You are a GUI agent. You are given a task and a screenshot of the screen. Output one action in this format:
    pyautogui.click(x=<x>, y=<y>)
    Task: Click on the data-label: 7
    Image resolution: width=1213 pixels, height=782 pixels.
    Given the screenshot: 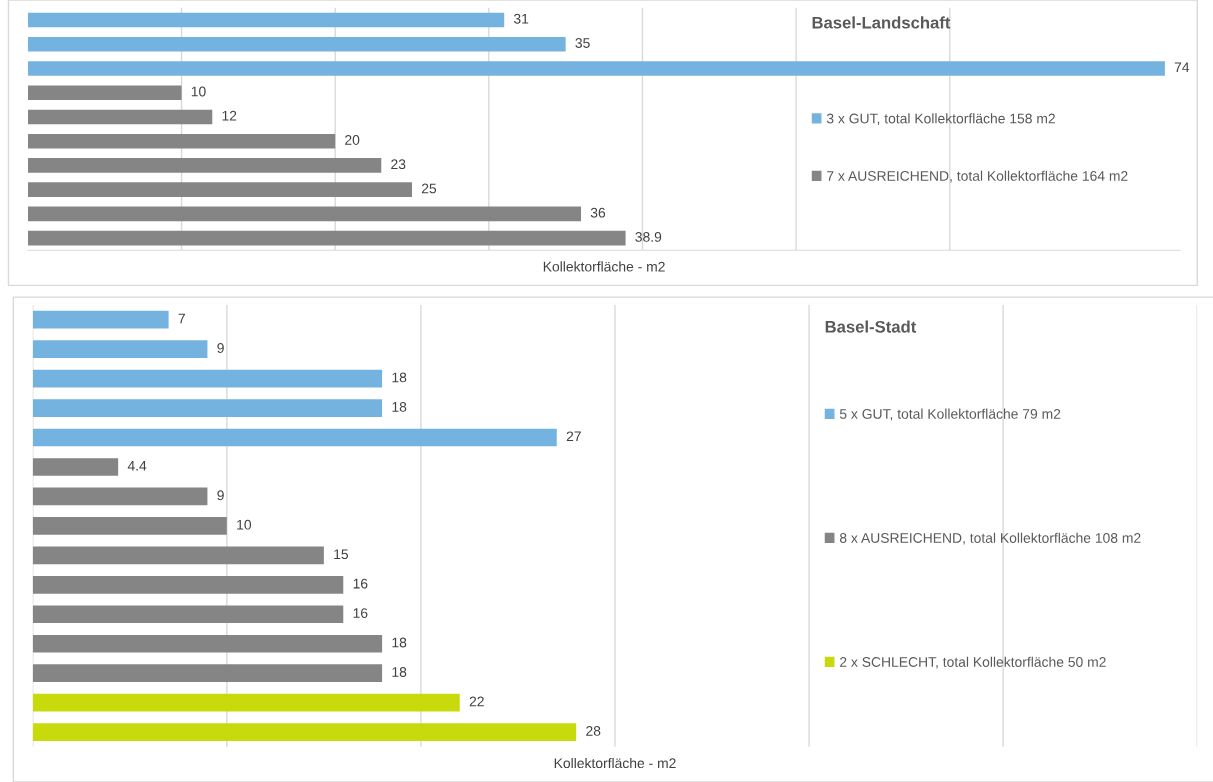 What is the action you would take?
    pyautogui.click(x=181, y=318)
    